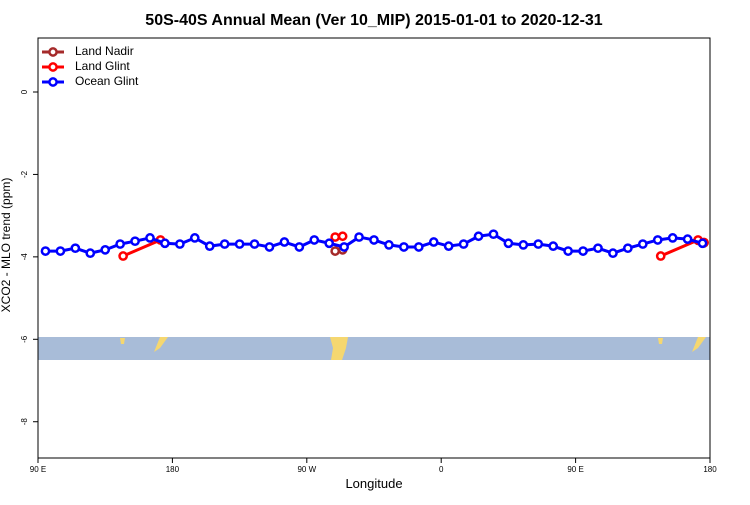  Describe the element at coordinates (306, 469) in the screenshot. I see `x-tick-label: 90 W` at that location.